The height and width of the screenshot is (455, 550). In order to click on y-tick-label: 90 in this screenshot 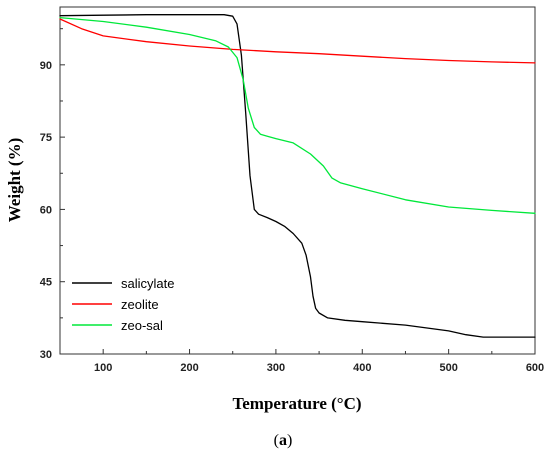, I will do `click(46, 66)`.